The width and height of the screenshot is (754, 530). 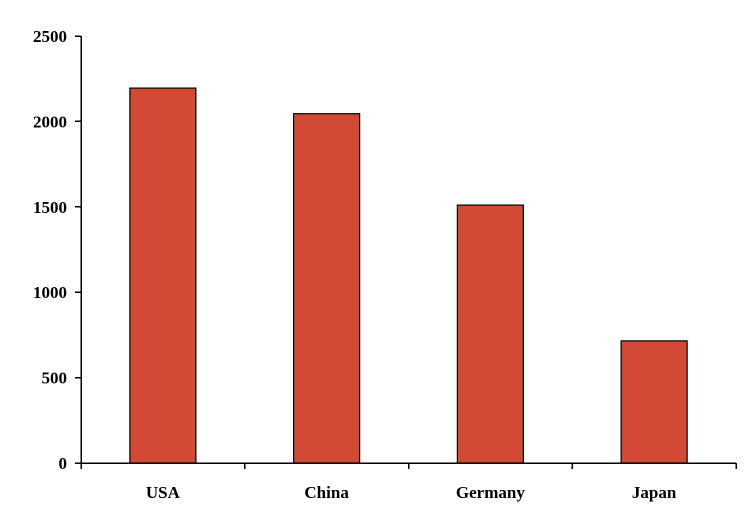 I want to click on y-tick-label: 500, so click(x=55, y=378).